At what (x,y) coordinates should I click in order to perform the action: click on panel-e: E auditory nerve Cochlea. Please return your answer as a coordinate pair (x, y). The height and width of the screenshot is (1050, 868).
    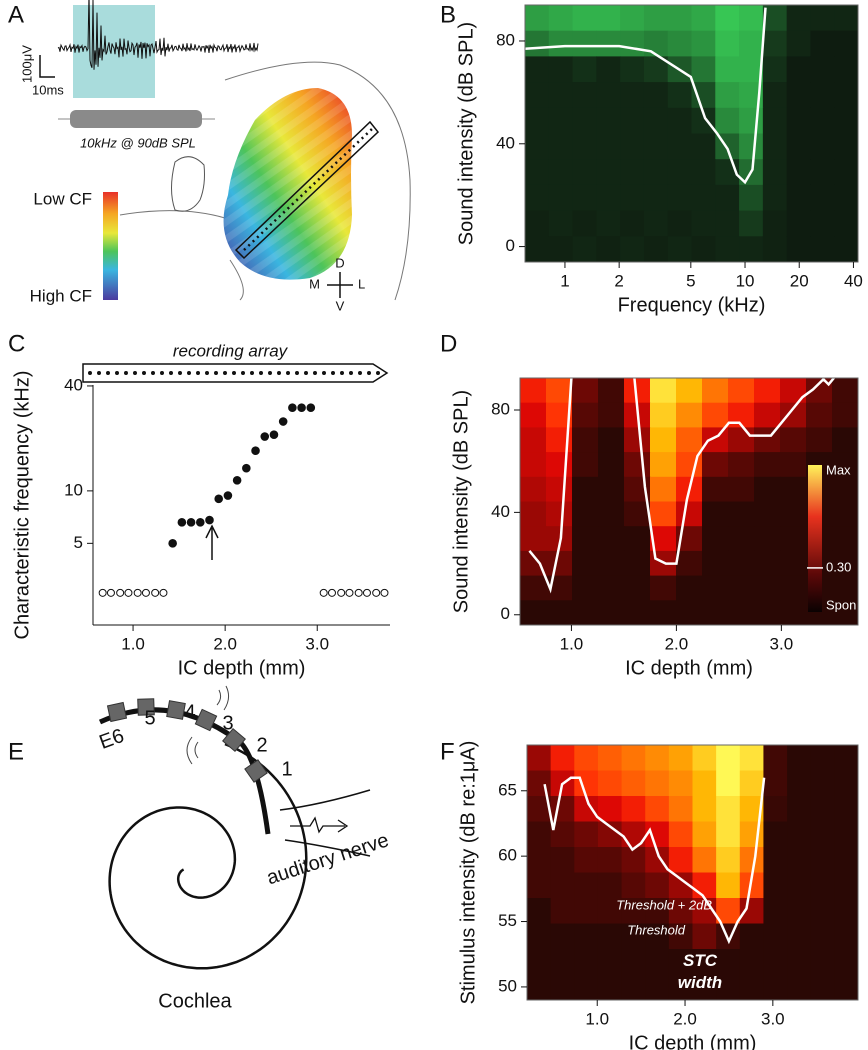
    Looking at the image, I should click on (199, 848).